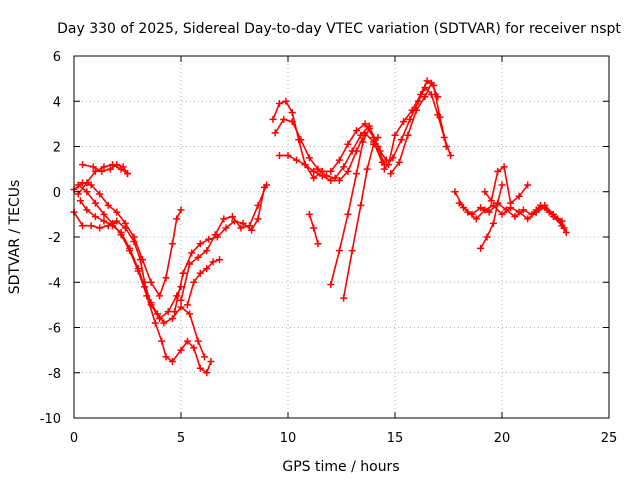  Describe the element at coordinates (102, 179) in the screenshot. I see `series-track-f` at that location.